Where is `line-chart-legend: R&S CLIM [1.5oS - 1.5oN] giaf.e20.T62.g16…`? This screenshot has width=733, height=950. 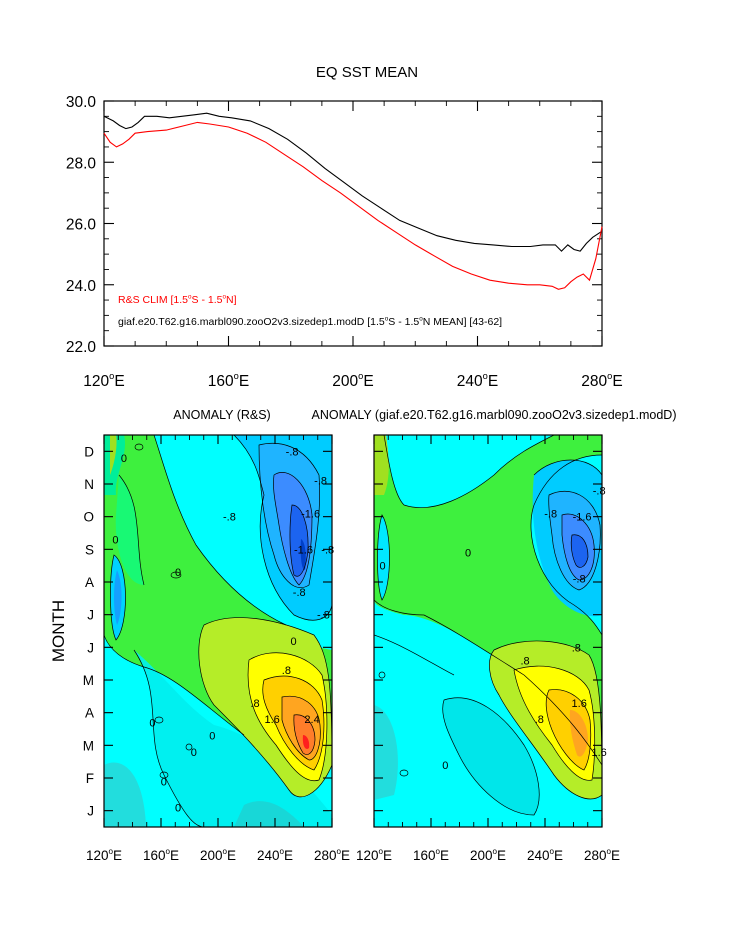 line-chart-legend: R&S CLIM [1.5oS - 1.5oN] giaf.e20.T62.g16… is located at coordinates (310, 310).